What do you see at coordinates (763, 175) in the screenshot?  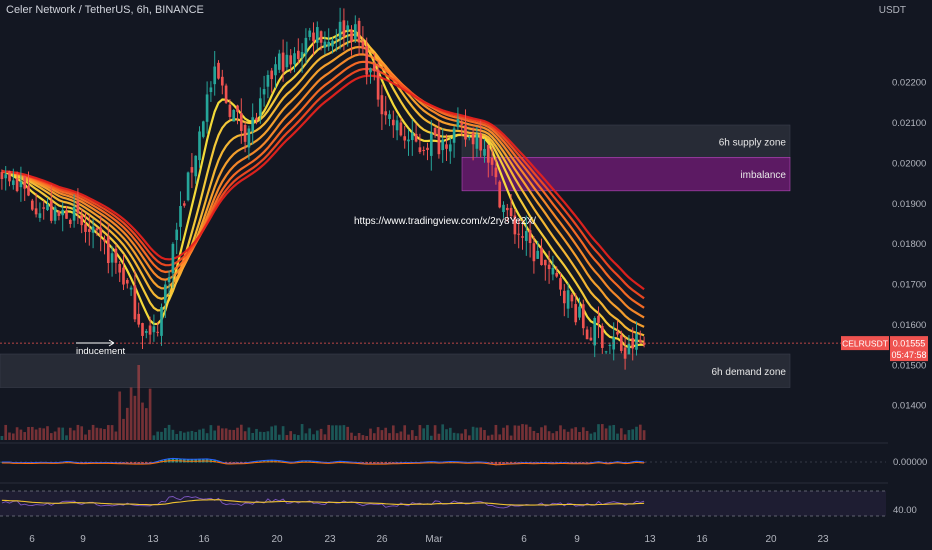 I see `zone-label-imbalance: imbalance` at bounding box center [763, 175].